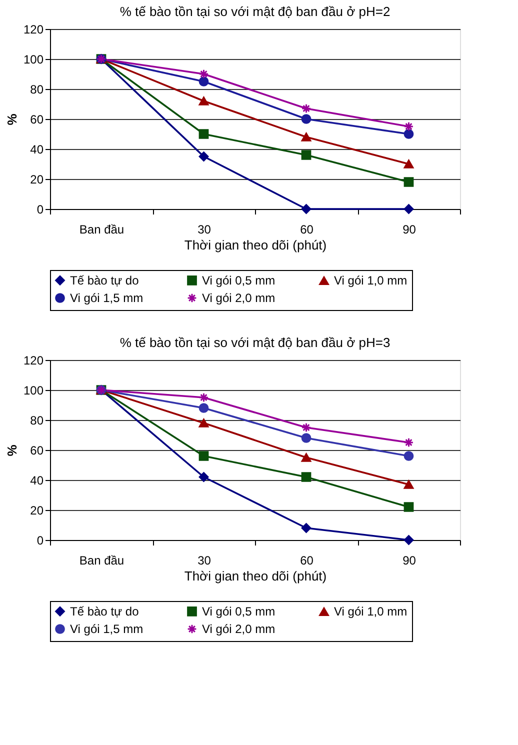 Image resolution: width=518 pixels, height=745 pixels. I want to click on chart-title: % tế bào tồn tại so với mật độ ban đầu ở pH=3, so click(255, 342).